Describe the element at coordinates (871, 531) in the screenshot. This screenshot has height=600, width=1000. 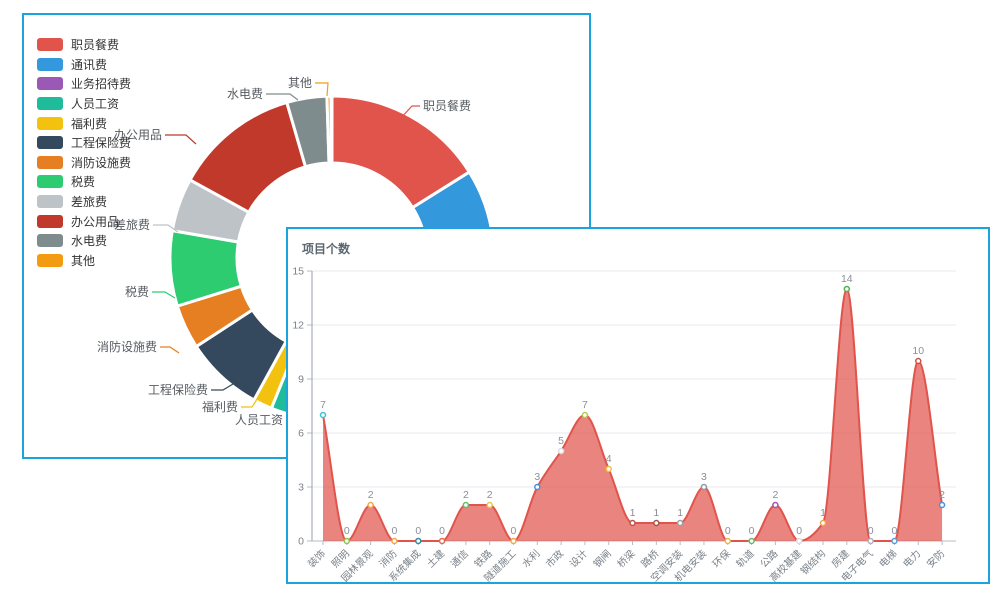
I see `data-point-value-23: 0` at that location.